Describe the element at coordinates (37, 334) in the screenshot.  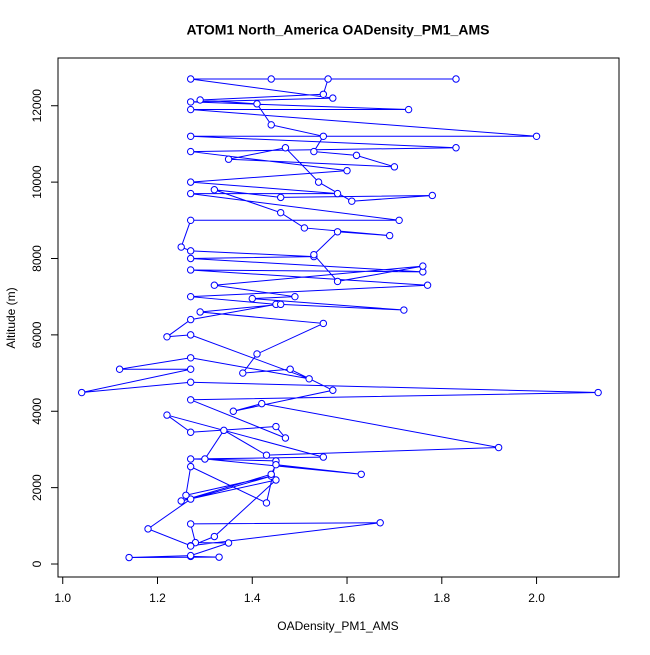
I see `y-tick-label: 6000` at that location.